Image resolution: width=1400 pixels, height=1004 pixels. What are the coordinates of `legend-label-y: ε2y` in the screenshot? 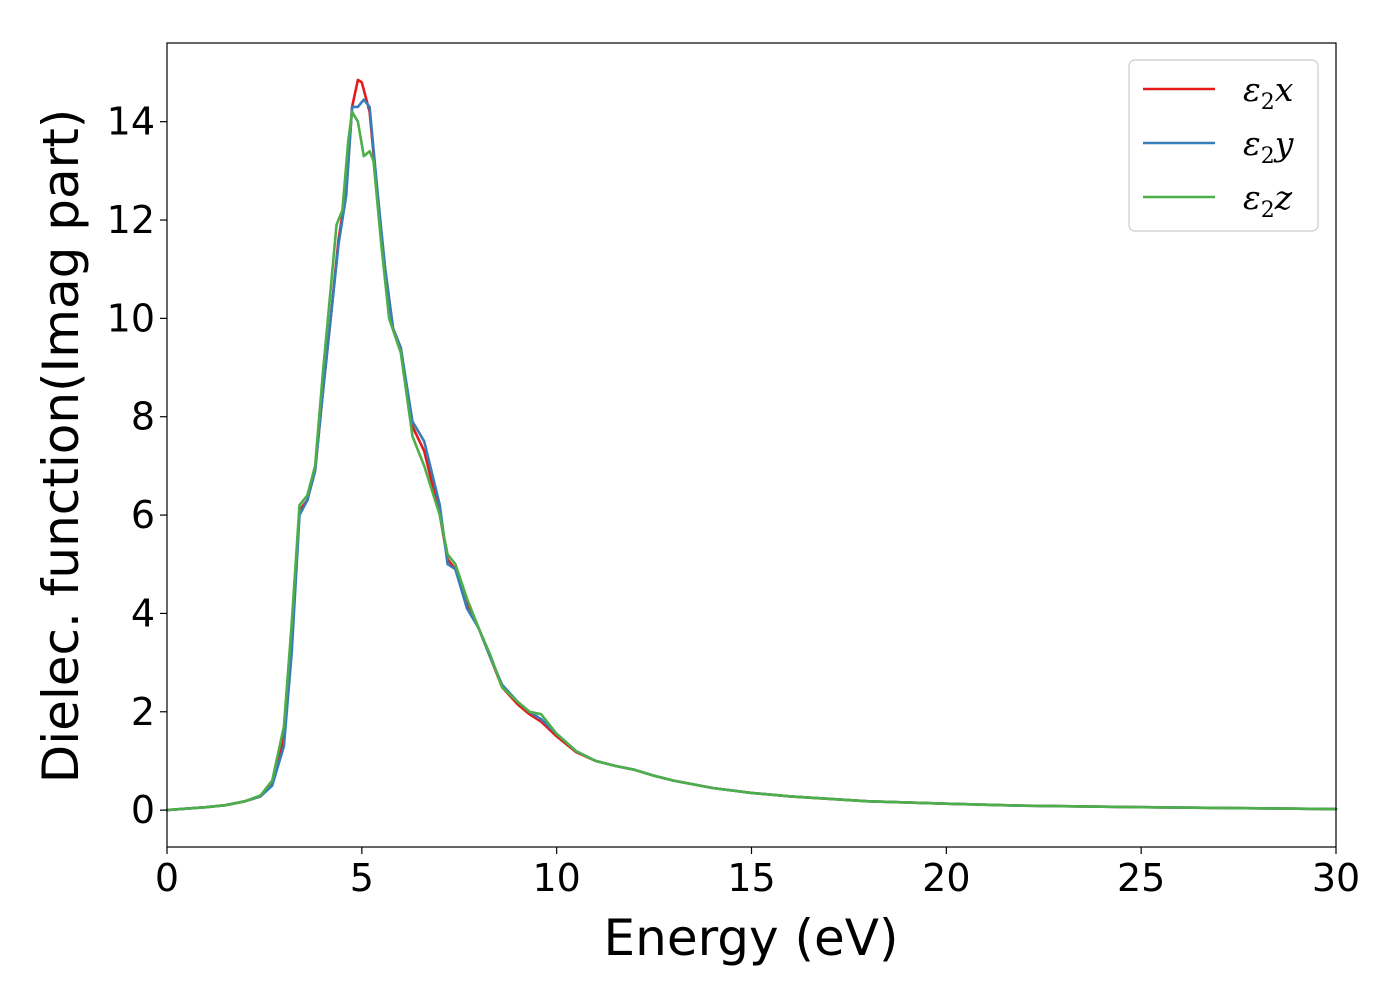 It's located at (1268, 146).